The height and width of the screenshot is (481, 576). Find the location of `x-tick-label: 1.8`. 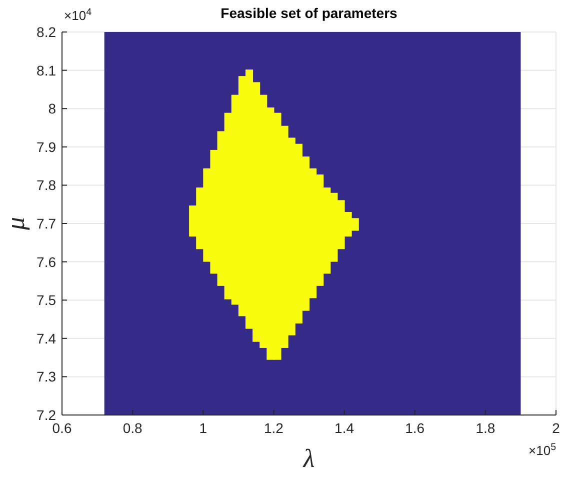

x-tick-label: 1.8 is located at coordinates (486, 428).